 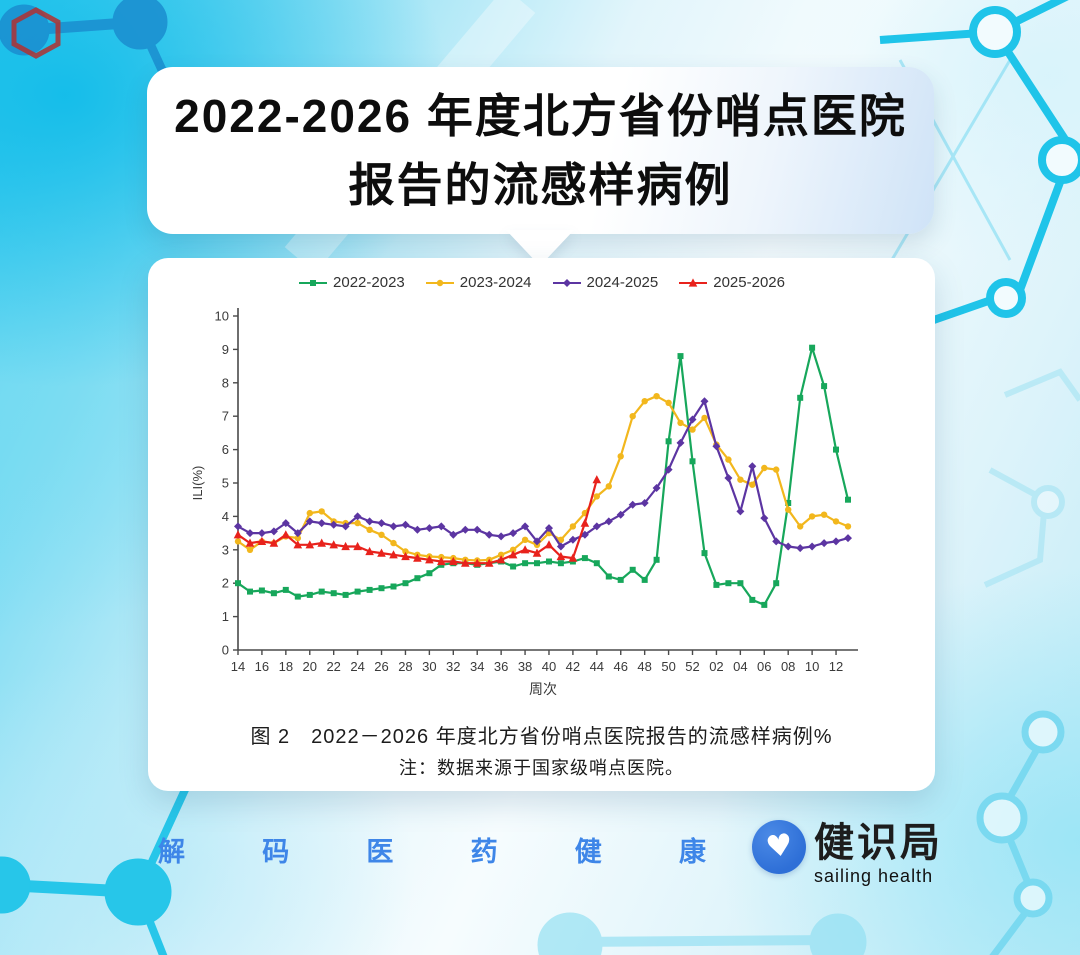 I want to click on svg-text: 16, so click(x=262, y=666).